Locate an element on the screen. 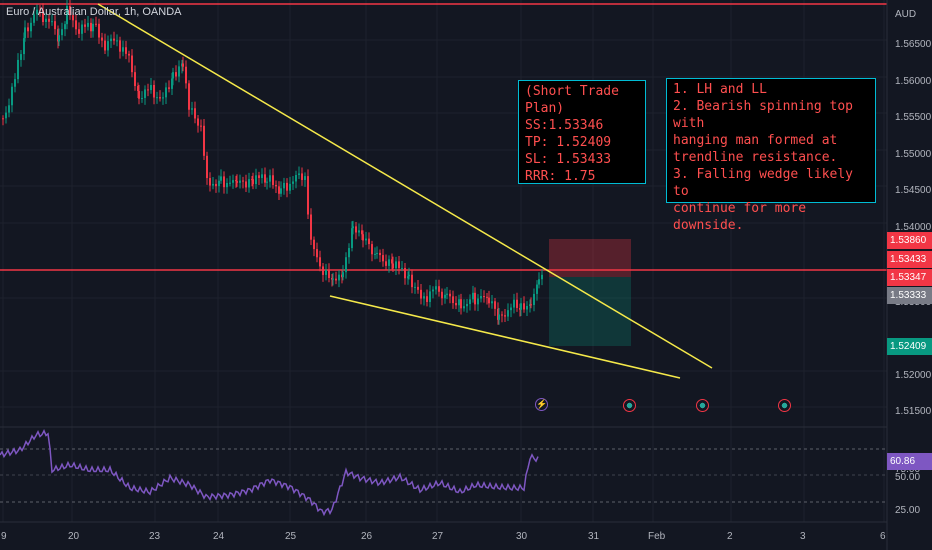 The image size is (932, 550). date-axis-label: 25 is located at coordinates (291, 536).